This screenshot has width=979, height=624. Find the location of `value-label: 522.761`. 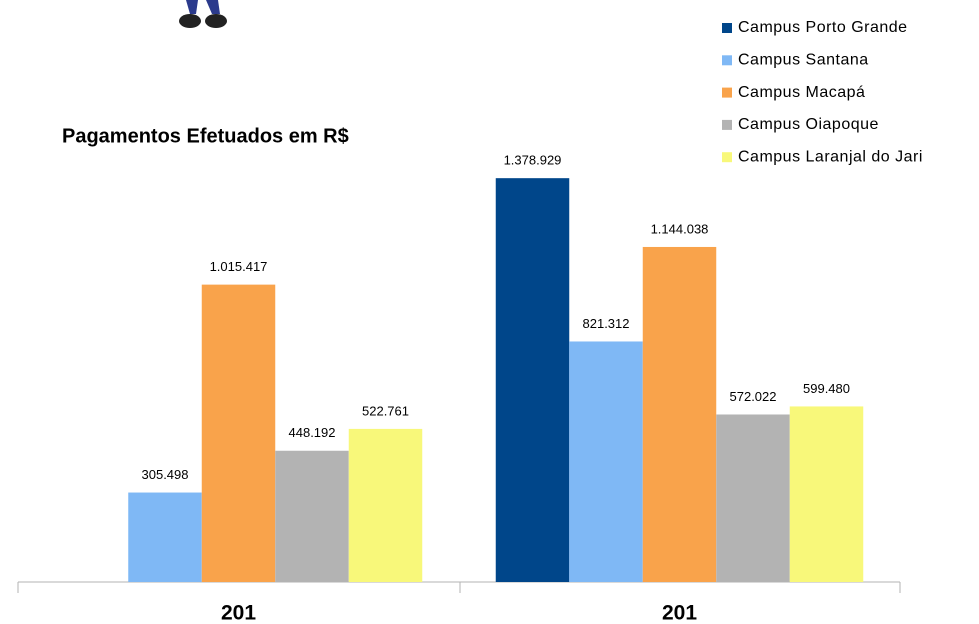

value-label: 522.761 is located at coordinates (385, 410).